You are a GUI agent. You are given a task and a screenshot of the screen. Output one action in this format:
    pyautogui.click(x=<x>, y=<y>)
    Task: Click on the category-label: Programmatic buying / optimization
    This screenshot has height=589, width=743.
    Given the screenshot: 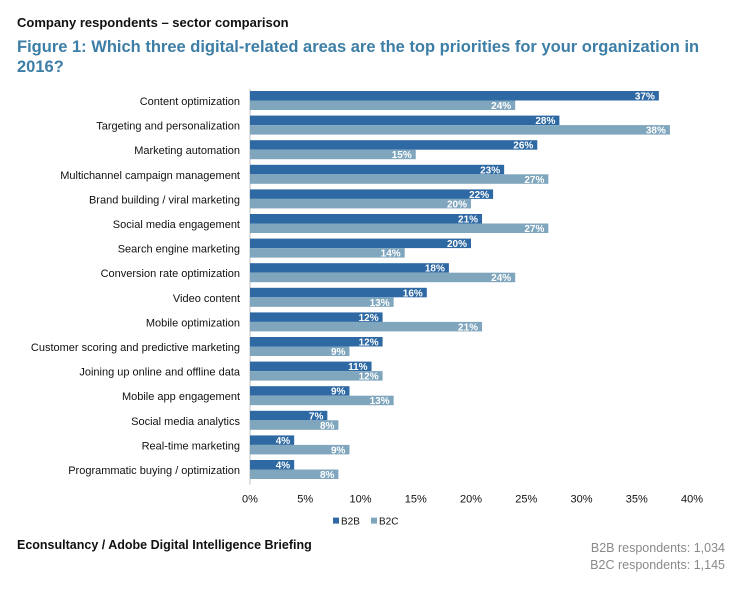 What is the action you would take?
    pyautogui.click(x=154, y=471)
    